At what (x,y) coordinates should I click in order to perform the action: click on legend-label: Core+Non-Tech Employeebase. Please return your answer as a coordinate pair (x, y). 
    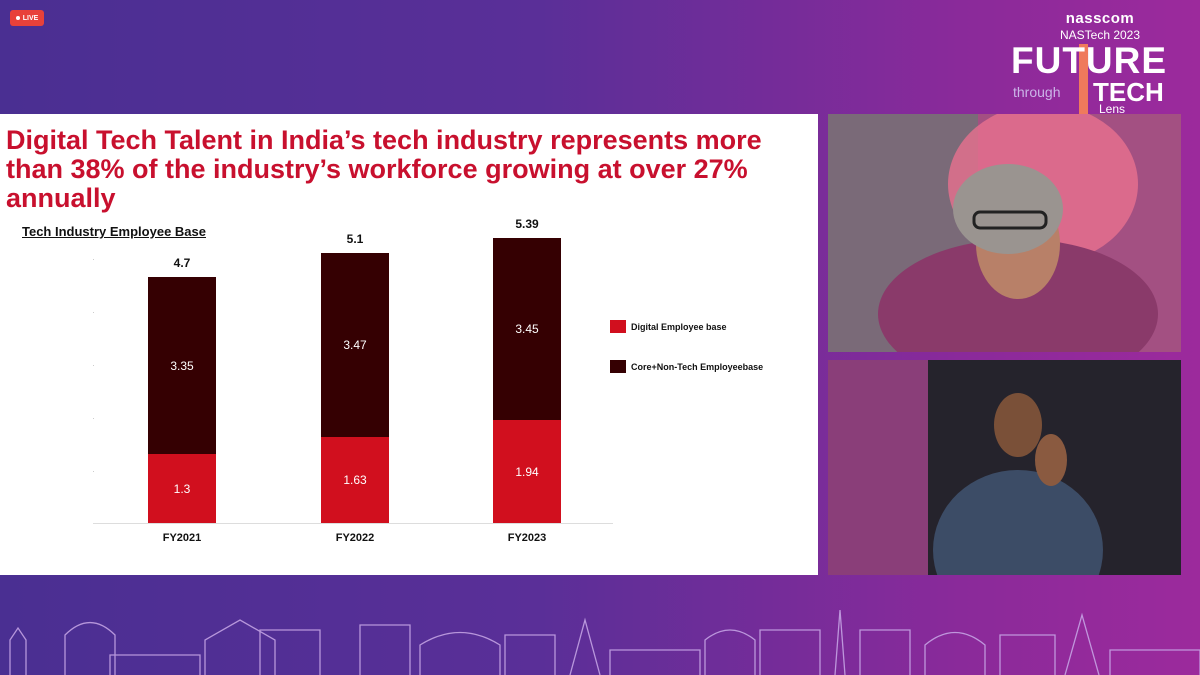
    Looking at the image, I should click on (697, 366).